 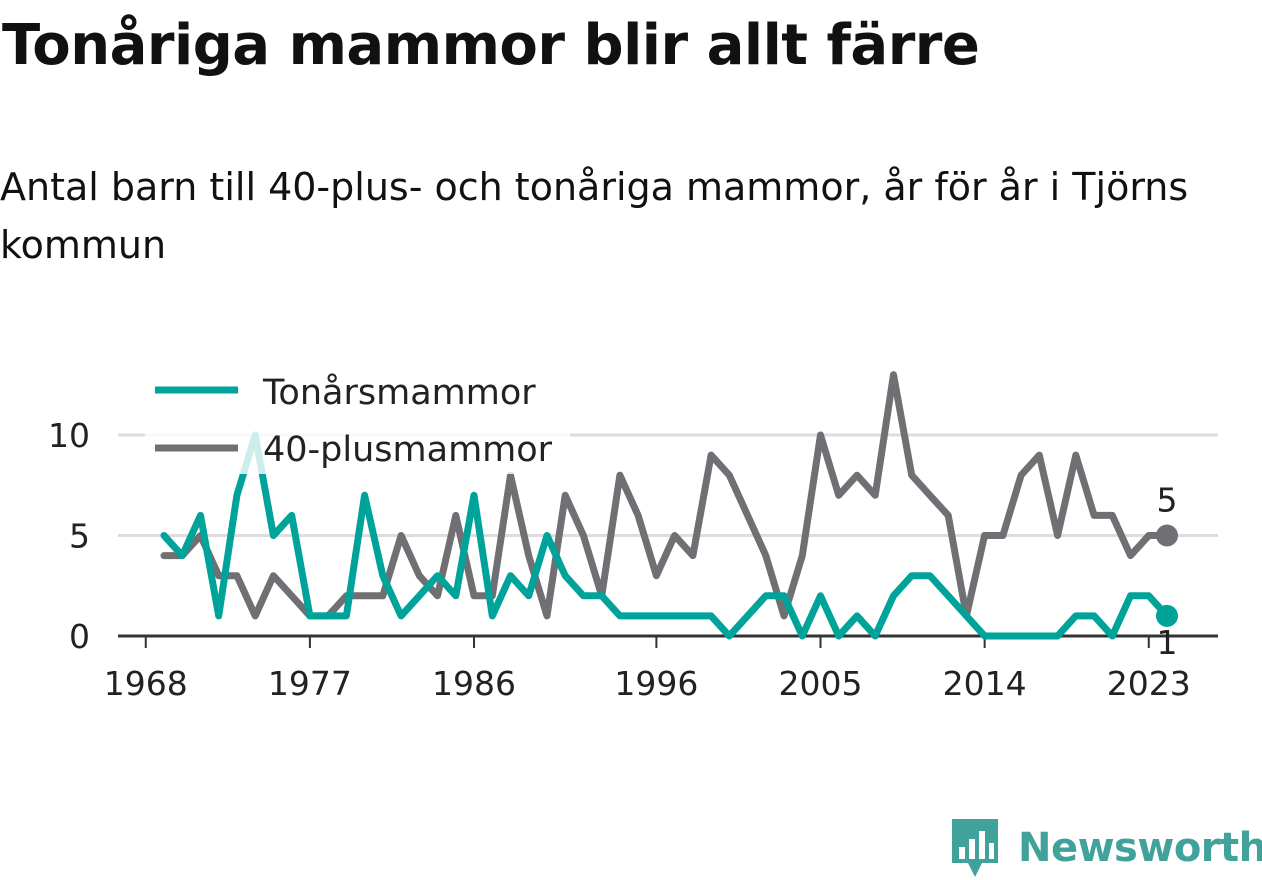 What do you see at coordinates (1140, 848) in the screenshot?
I see `newsworthy-wordmark: Newsworthy` at bounding box center [1140, 848].